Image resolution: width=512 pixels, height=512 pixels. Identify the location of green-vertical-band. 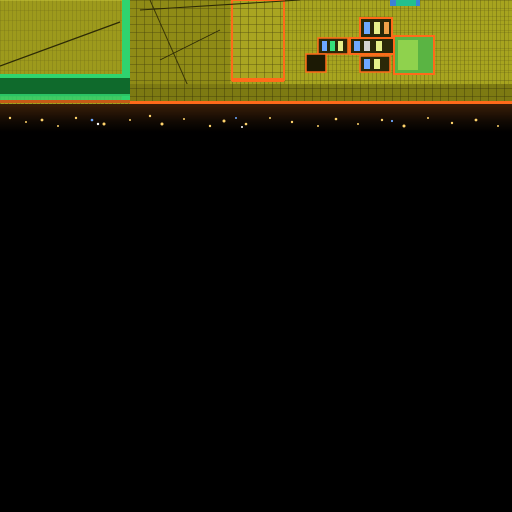
(126, 51).